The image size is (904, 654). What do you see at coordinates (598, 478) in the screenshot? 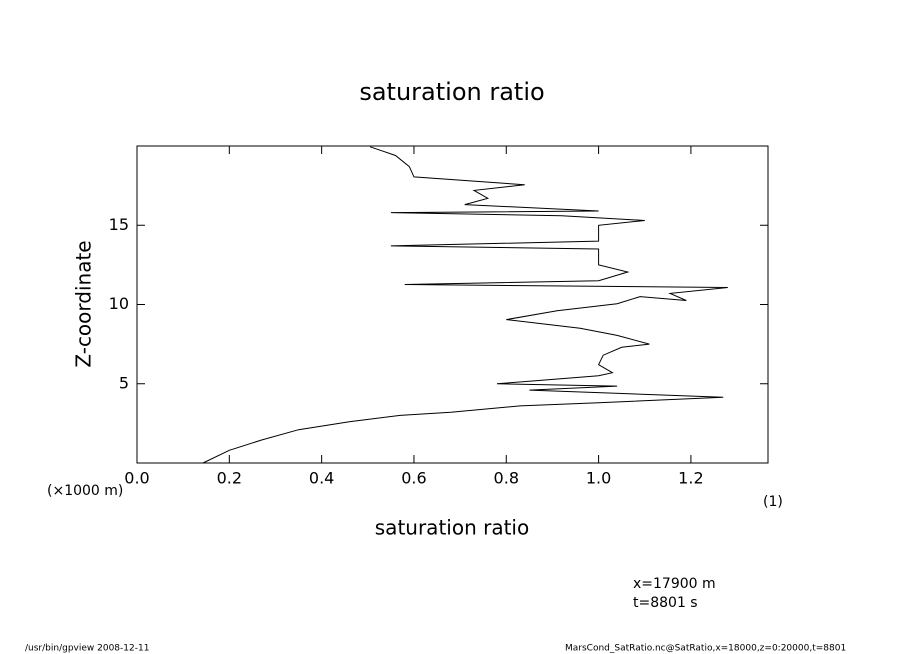
I see `x-tick-label: 1.0` at bounding box center [598, 478].